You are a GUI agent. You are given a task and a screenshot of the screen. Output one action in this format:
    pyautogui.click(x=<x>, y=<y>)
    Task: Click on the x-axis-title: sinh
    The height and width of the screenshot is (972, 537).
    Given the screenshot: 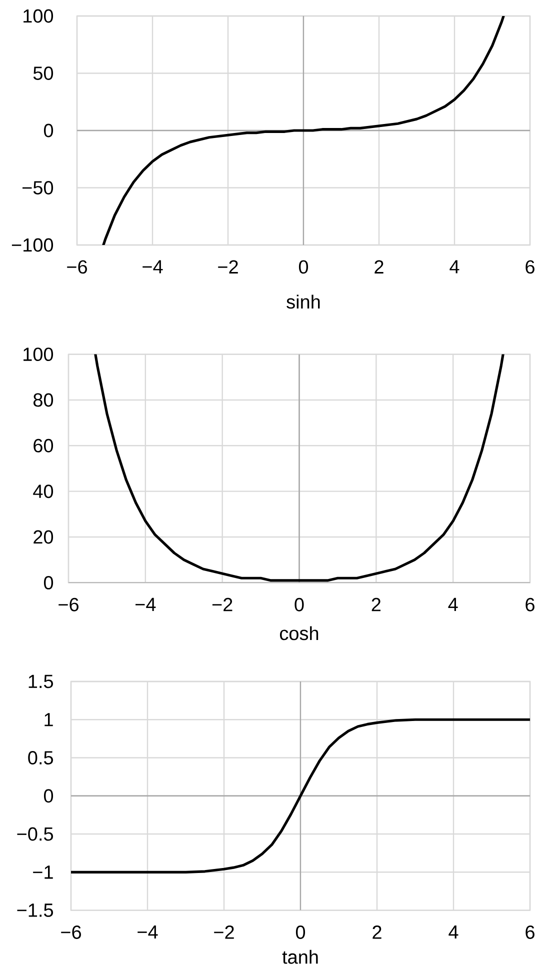 What is the action you would take?
    pyautogui.click(x=303, y=301)
    